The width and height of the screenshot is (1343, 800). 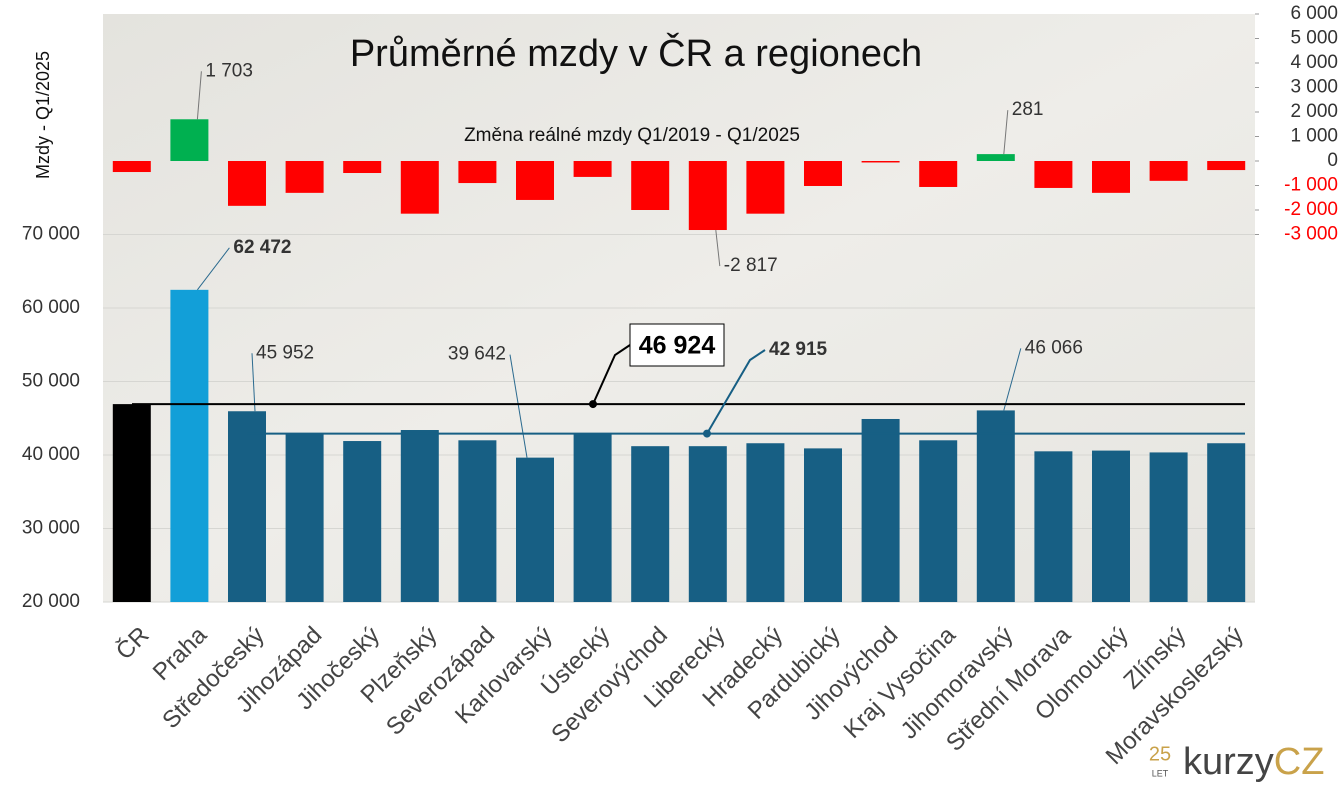 What do you see at coordinates (632, 135) in the screenshot?
I see `chart-subtitle: Změna reálné mzdy Q1/2019 - Q1/2025` at bounding box center [632, 135].